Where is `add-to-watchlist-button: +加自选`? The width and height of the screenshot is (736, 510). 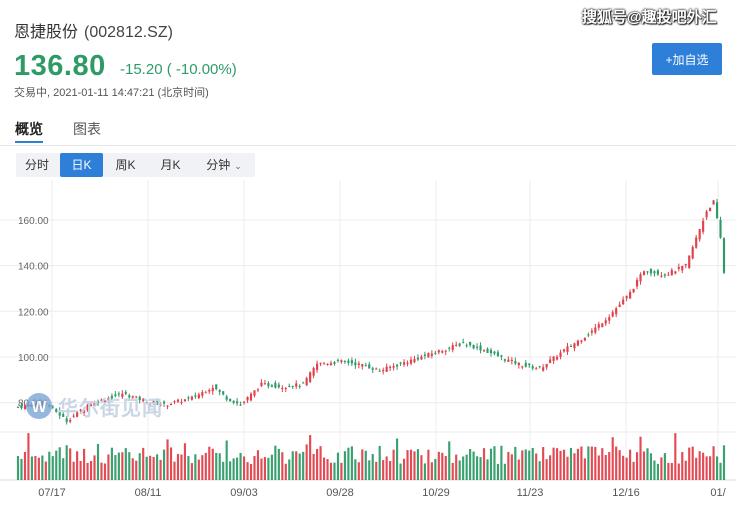 add-to-watchlist-button: +加自选 is located at coordinates (687, 59).